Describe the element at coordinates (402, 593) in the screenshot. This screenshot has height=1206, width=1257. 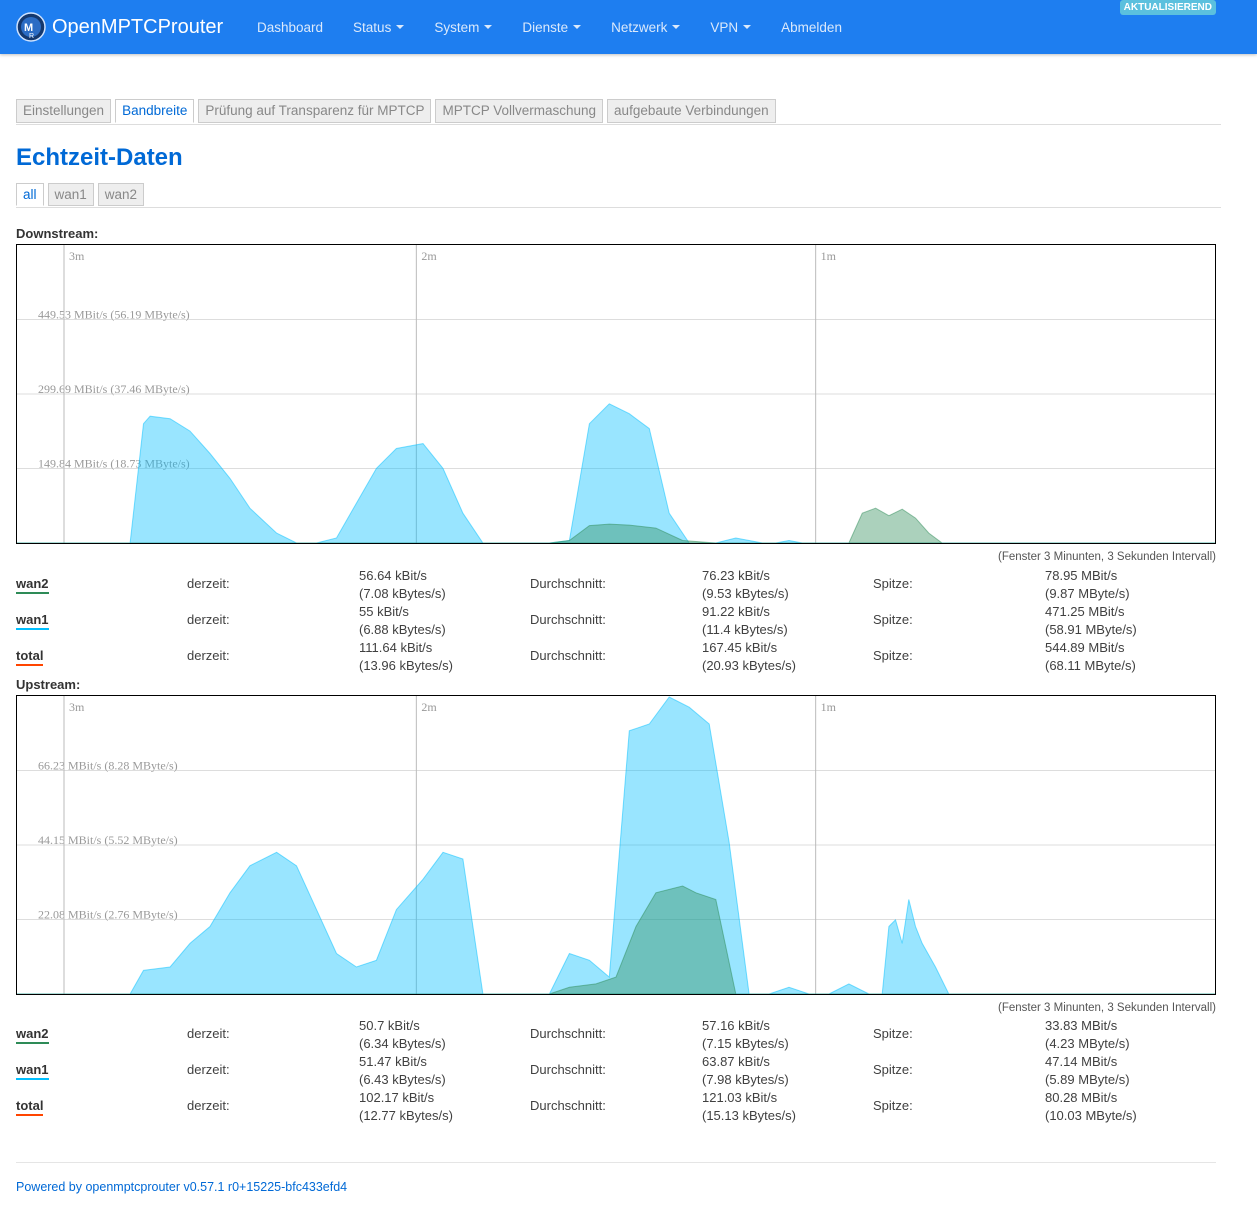
I see `current-bytes: (7.08 kBytes/s)` at that location.